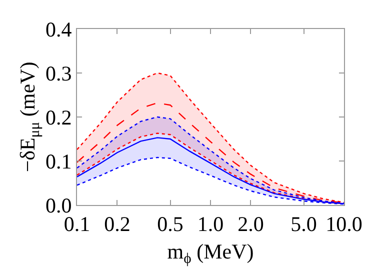 This screenshot has width=374, height=271. I want to click on x-tick-label: 1.0, so click(210, 224).